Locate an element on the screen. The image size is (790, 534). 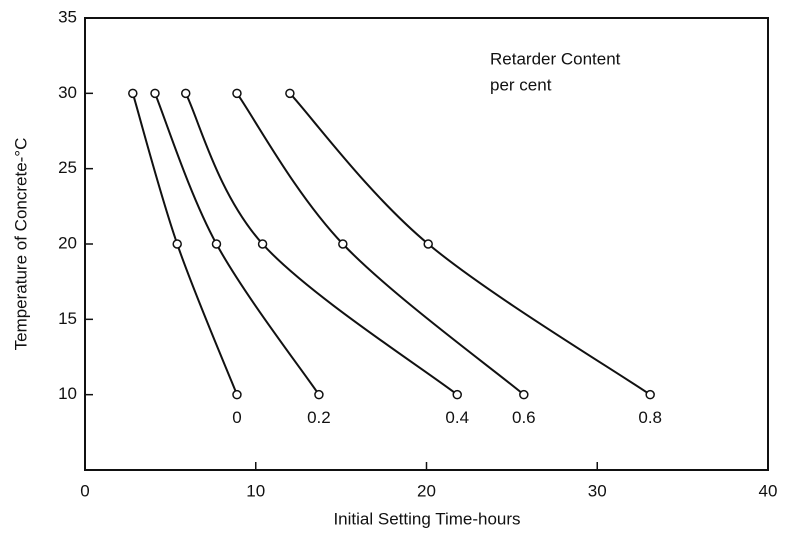
line is located at coordinates (184, 244).